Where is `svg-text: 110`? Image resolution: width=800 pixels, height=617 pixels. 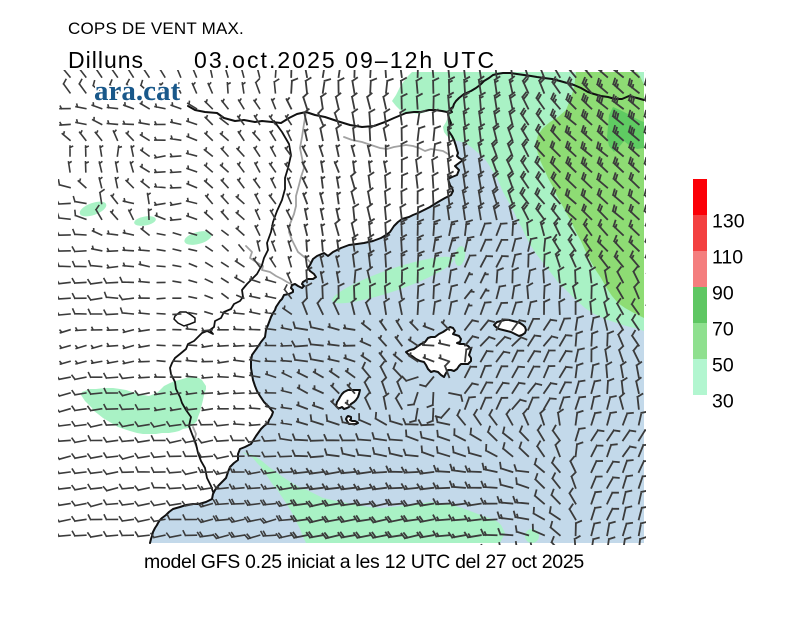
svg-text: 110 is located at coordinates (727, 258).